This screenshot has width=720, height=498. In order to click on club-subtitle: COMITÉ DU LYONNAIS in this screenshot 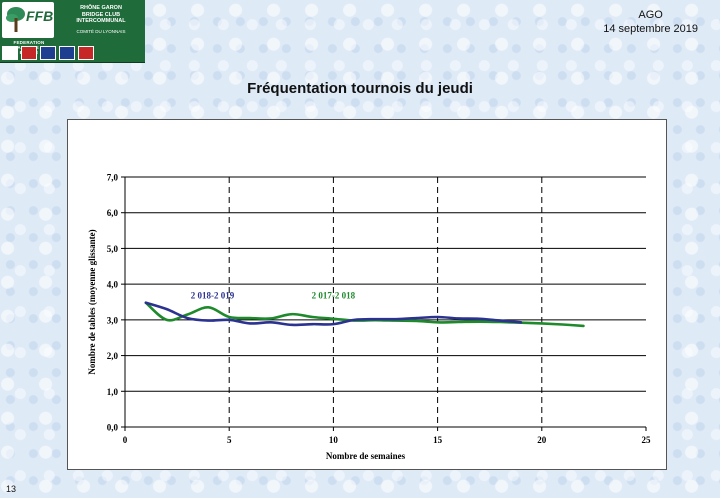, I will do `click(101, 31)`.